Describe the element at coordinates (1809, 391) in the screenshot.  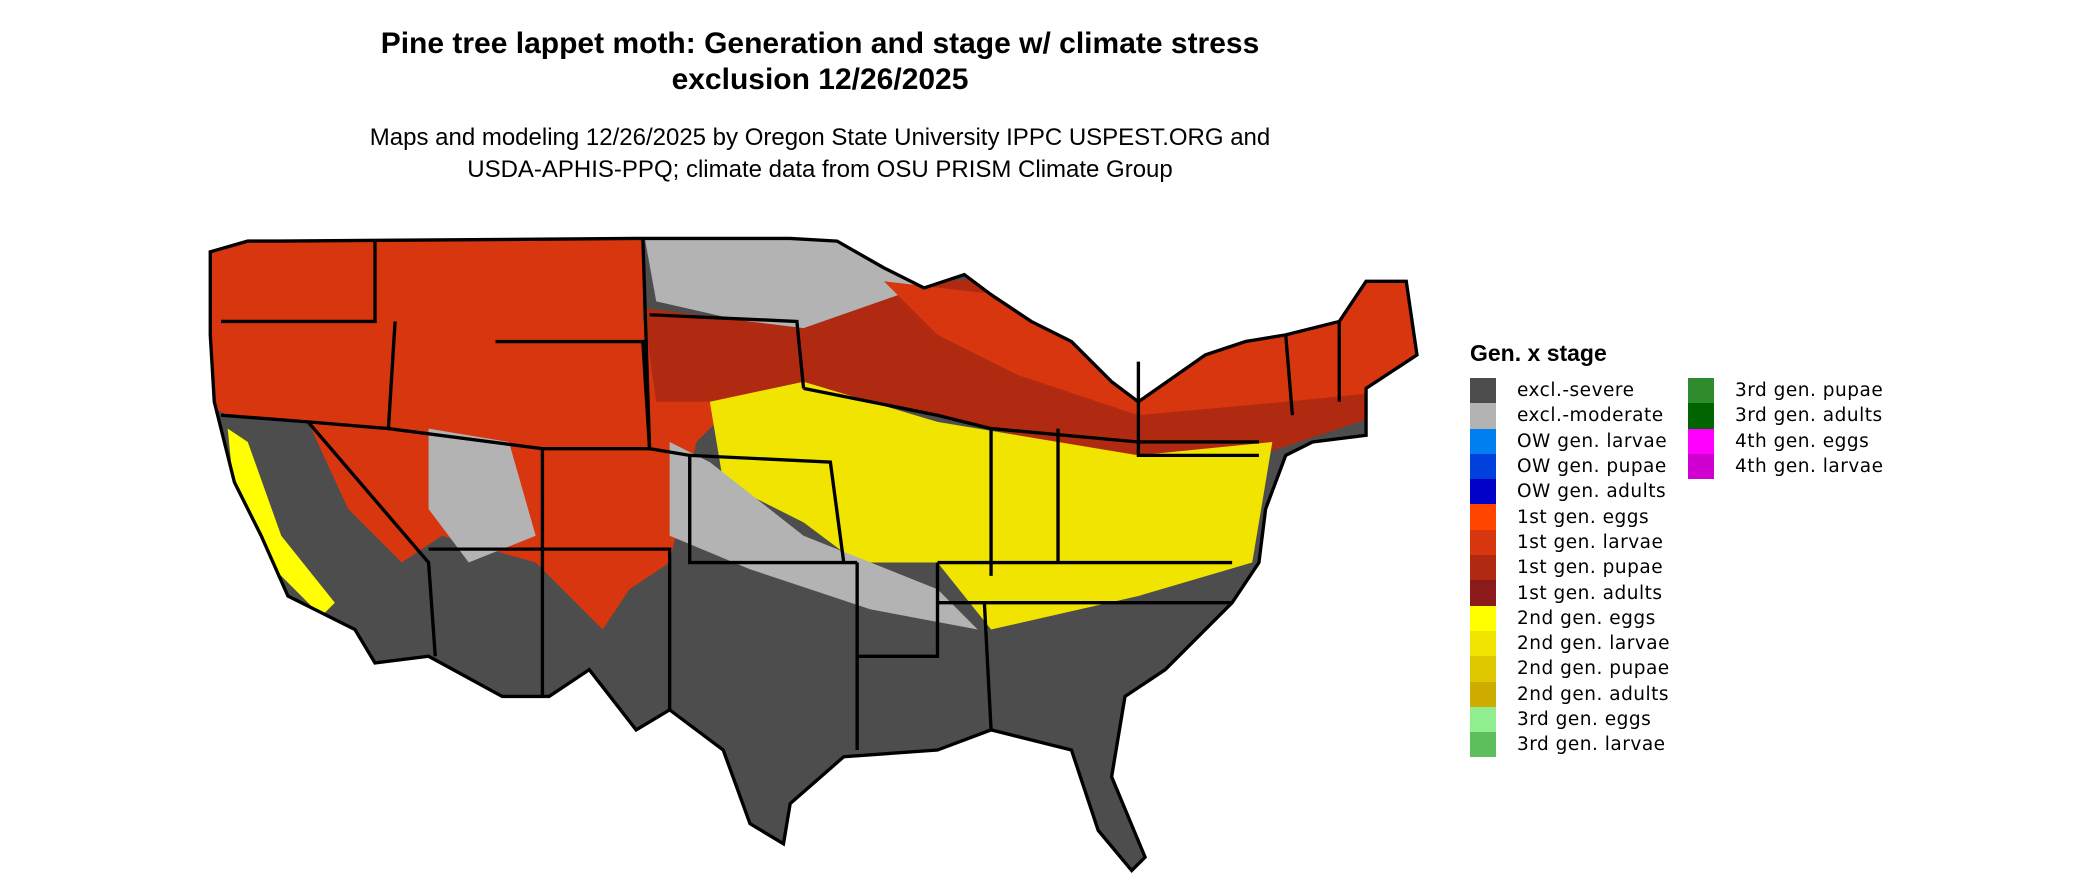
I see `legend-label: 3rd gen. pupae` at that location.